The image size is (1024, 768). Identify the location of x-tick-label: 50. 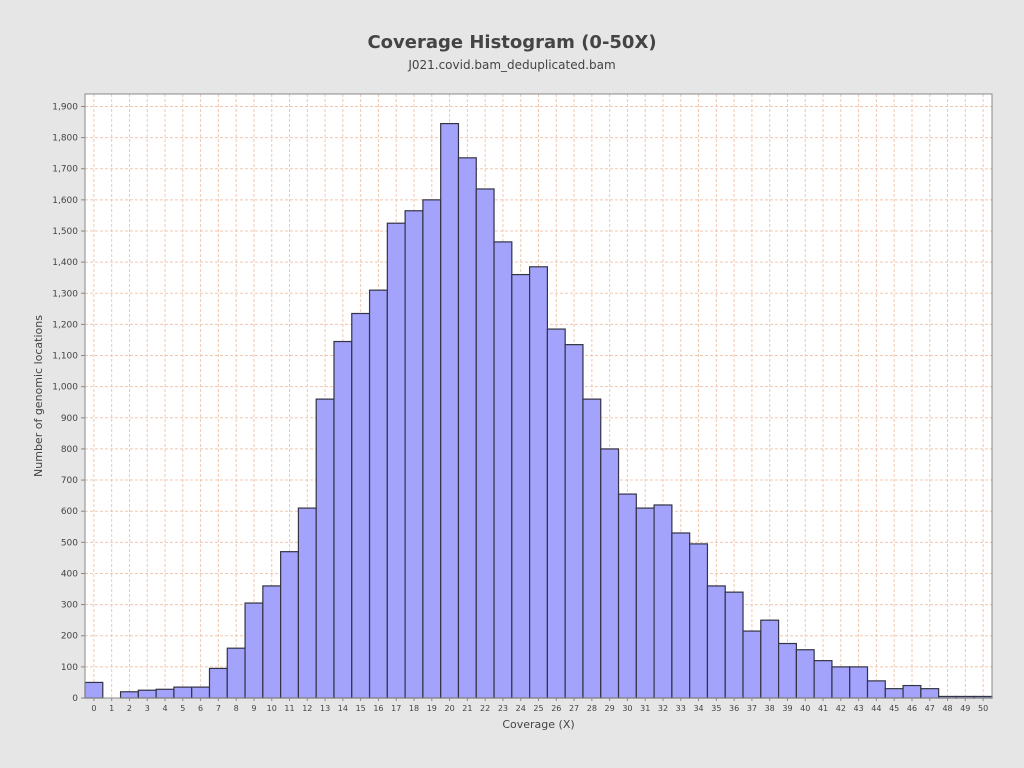
(983, 708).